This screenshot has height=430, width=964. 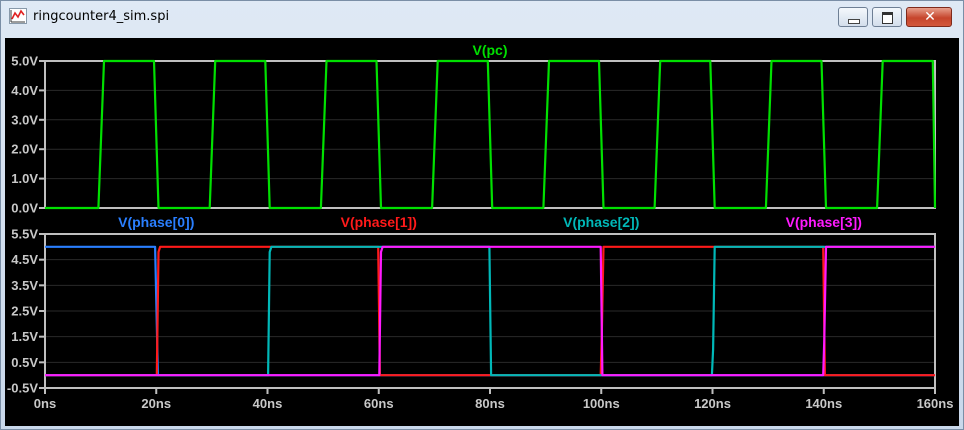 What do you see at coordinates (24, 311) in the screenshot?
I see `ytick-label: 2.5V` at bounding box center [24, 311].